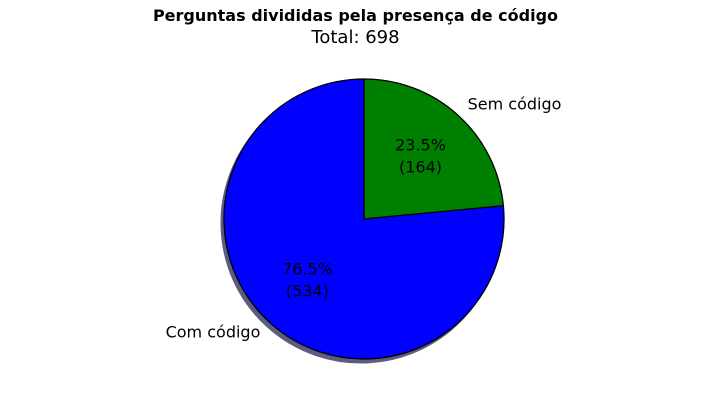 The width and height of the screenshot is (711, 400). What do you see at coordinates (420, 144) in the screenshot?
I see `pie-percent-label-sem-codigo: 23.5%` at bounding box center [420, 144].